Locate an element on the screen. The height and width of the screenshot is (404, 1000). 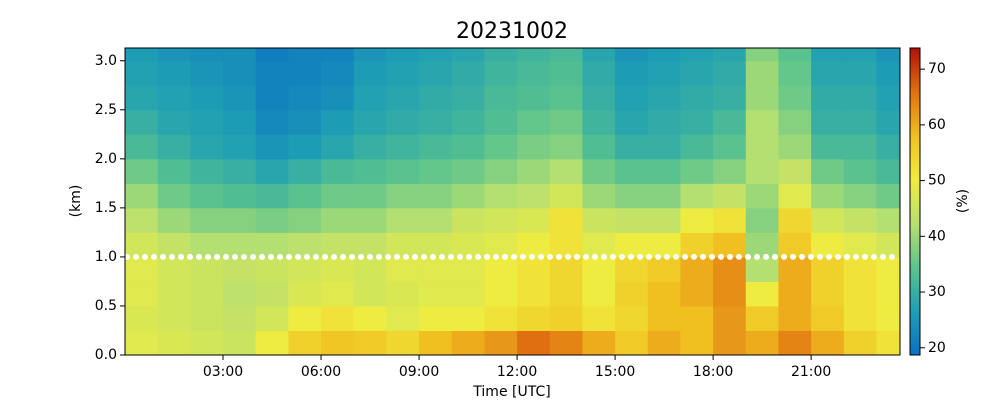
colorbar-tick-label: 20 is located at coordinates (937, 348).